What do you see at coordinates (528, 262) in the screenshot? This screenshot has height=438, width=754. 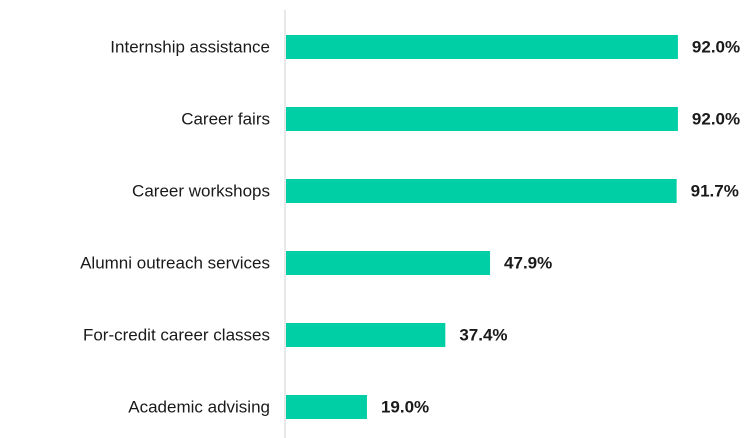 I see `value-label: 47.9%` at bounding box center [528, 262].